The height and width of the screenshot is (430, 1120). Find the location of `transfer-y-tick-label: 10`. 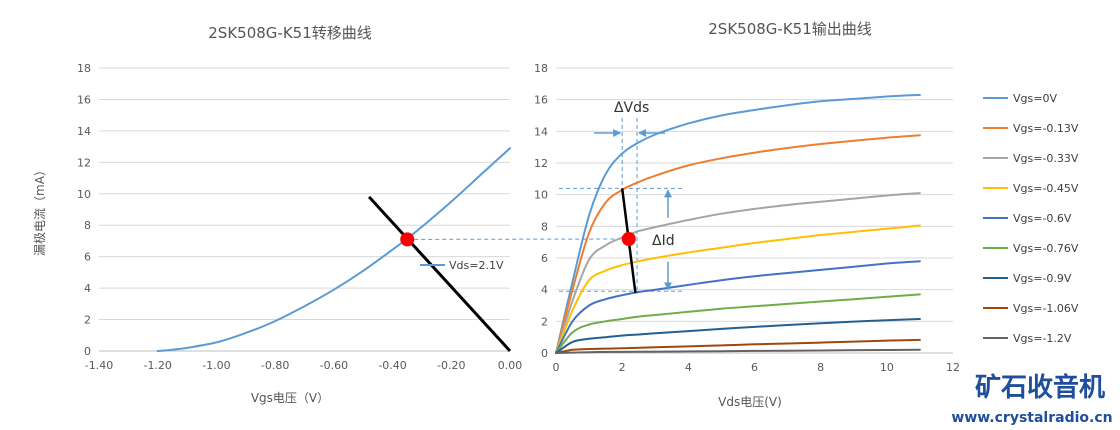

transfer-y-tick-label: 10 is located at coordinates (84, 194).